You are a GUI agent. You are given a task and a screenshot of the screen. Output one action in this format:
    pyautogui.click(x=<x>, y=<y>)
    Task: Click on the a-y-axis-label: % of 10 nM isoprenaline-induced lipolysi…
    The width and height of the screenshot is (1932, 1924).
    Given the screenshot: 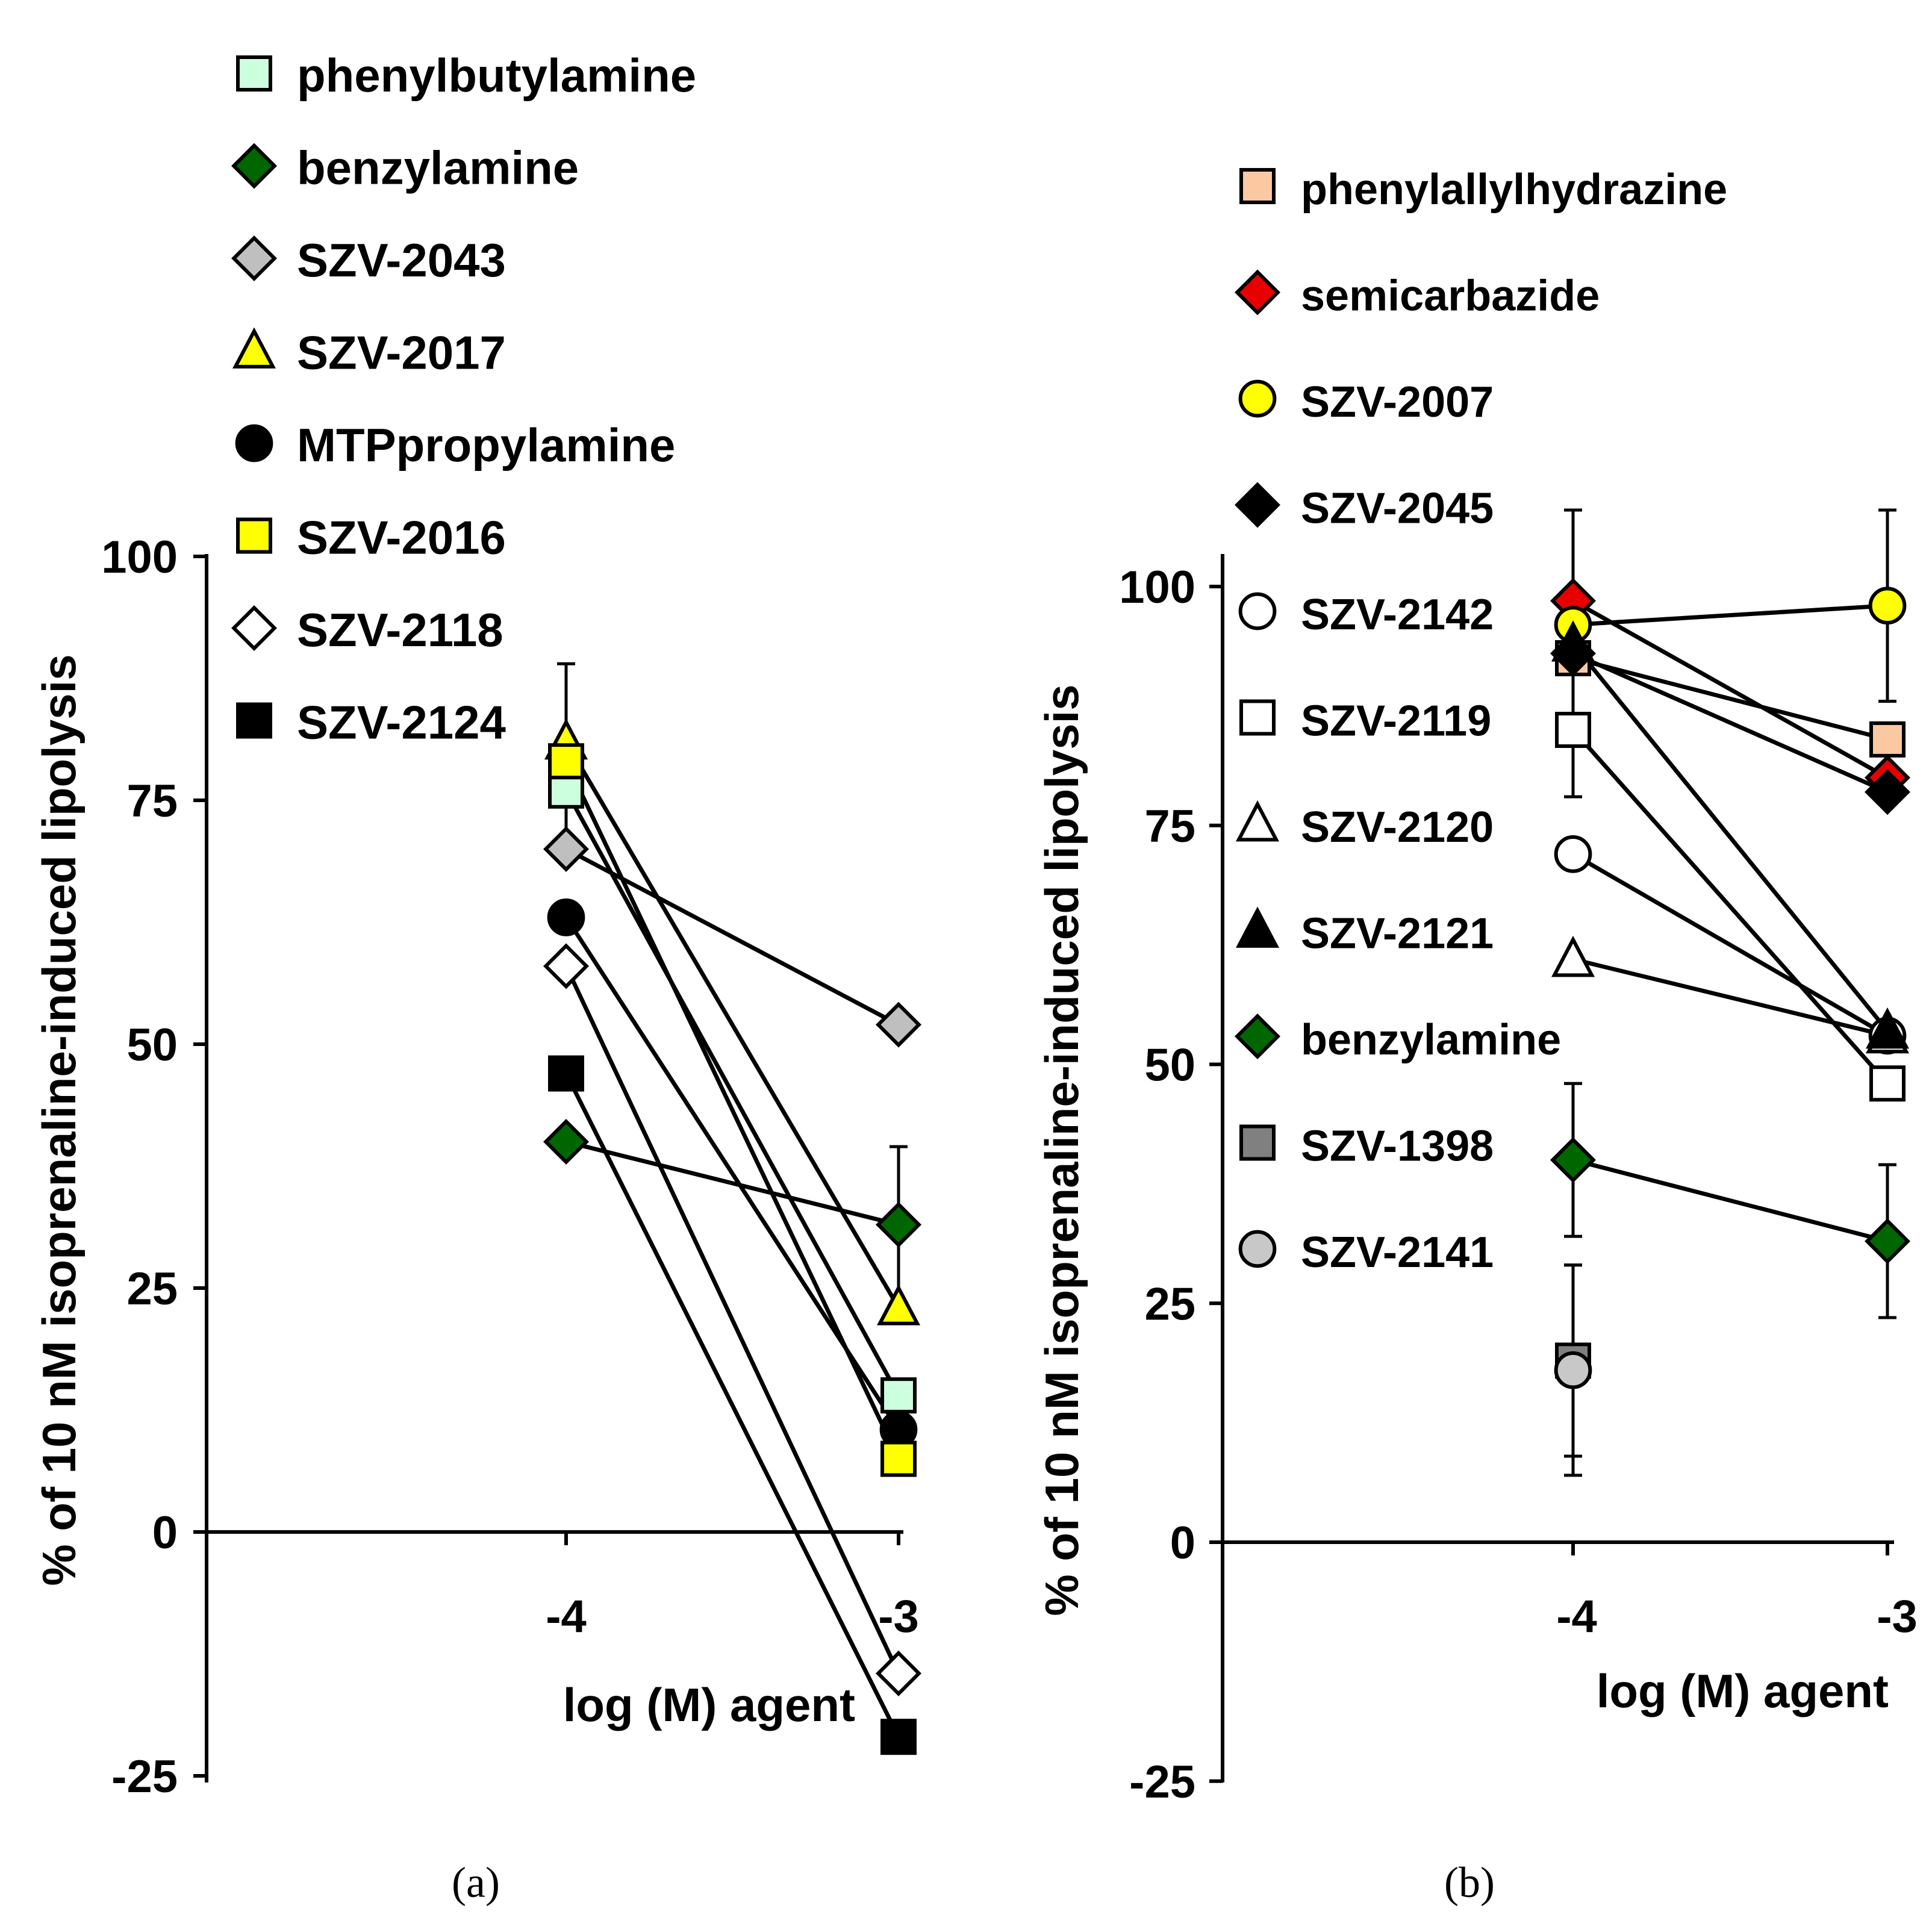 What is the action you would take?
    pyautogui.click(x=59, y=1120)
    